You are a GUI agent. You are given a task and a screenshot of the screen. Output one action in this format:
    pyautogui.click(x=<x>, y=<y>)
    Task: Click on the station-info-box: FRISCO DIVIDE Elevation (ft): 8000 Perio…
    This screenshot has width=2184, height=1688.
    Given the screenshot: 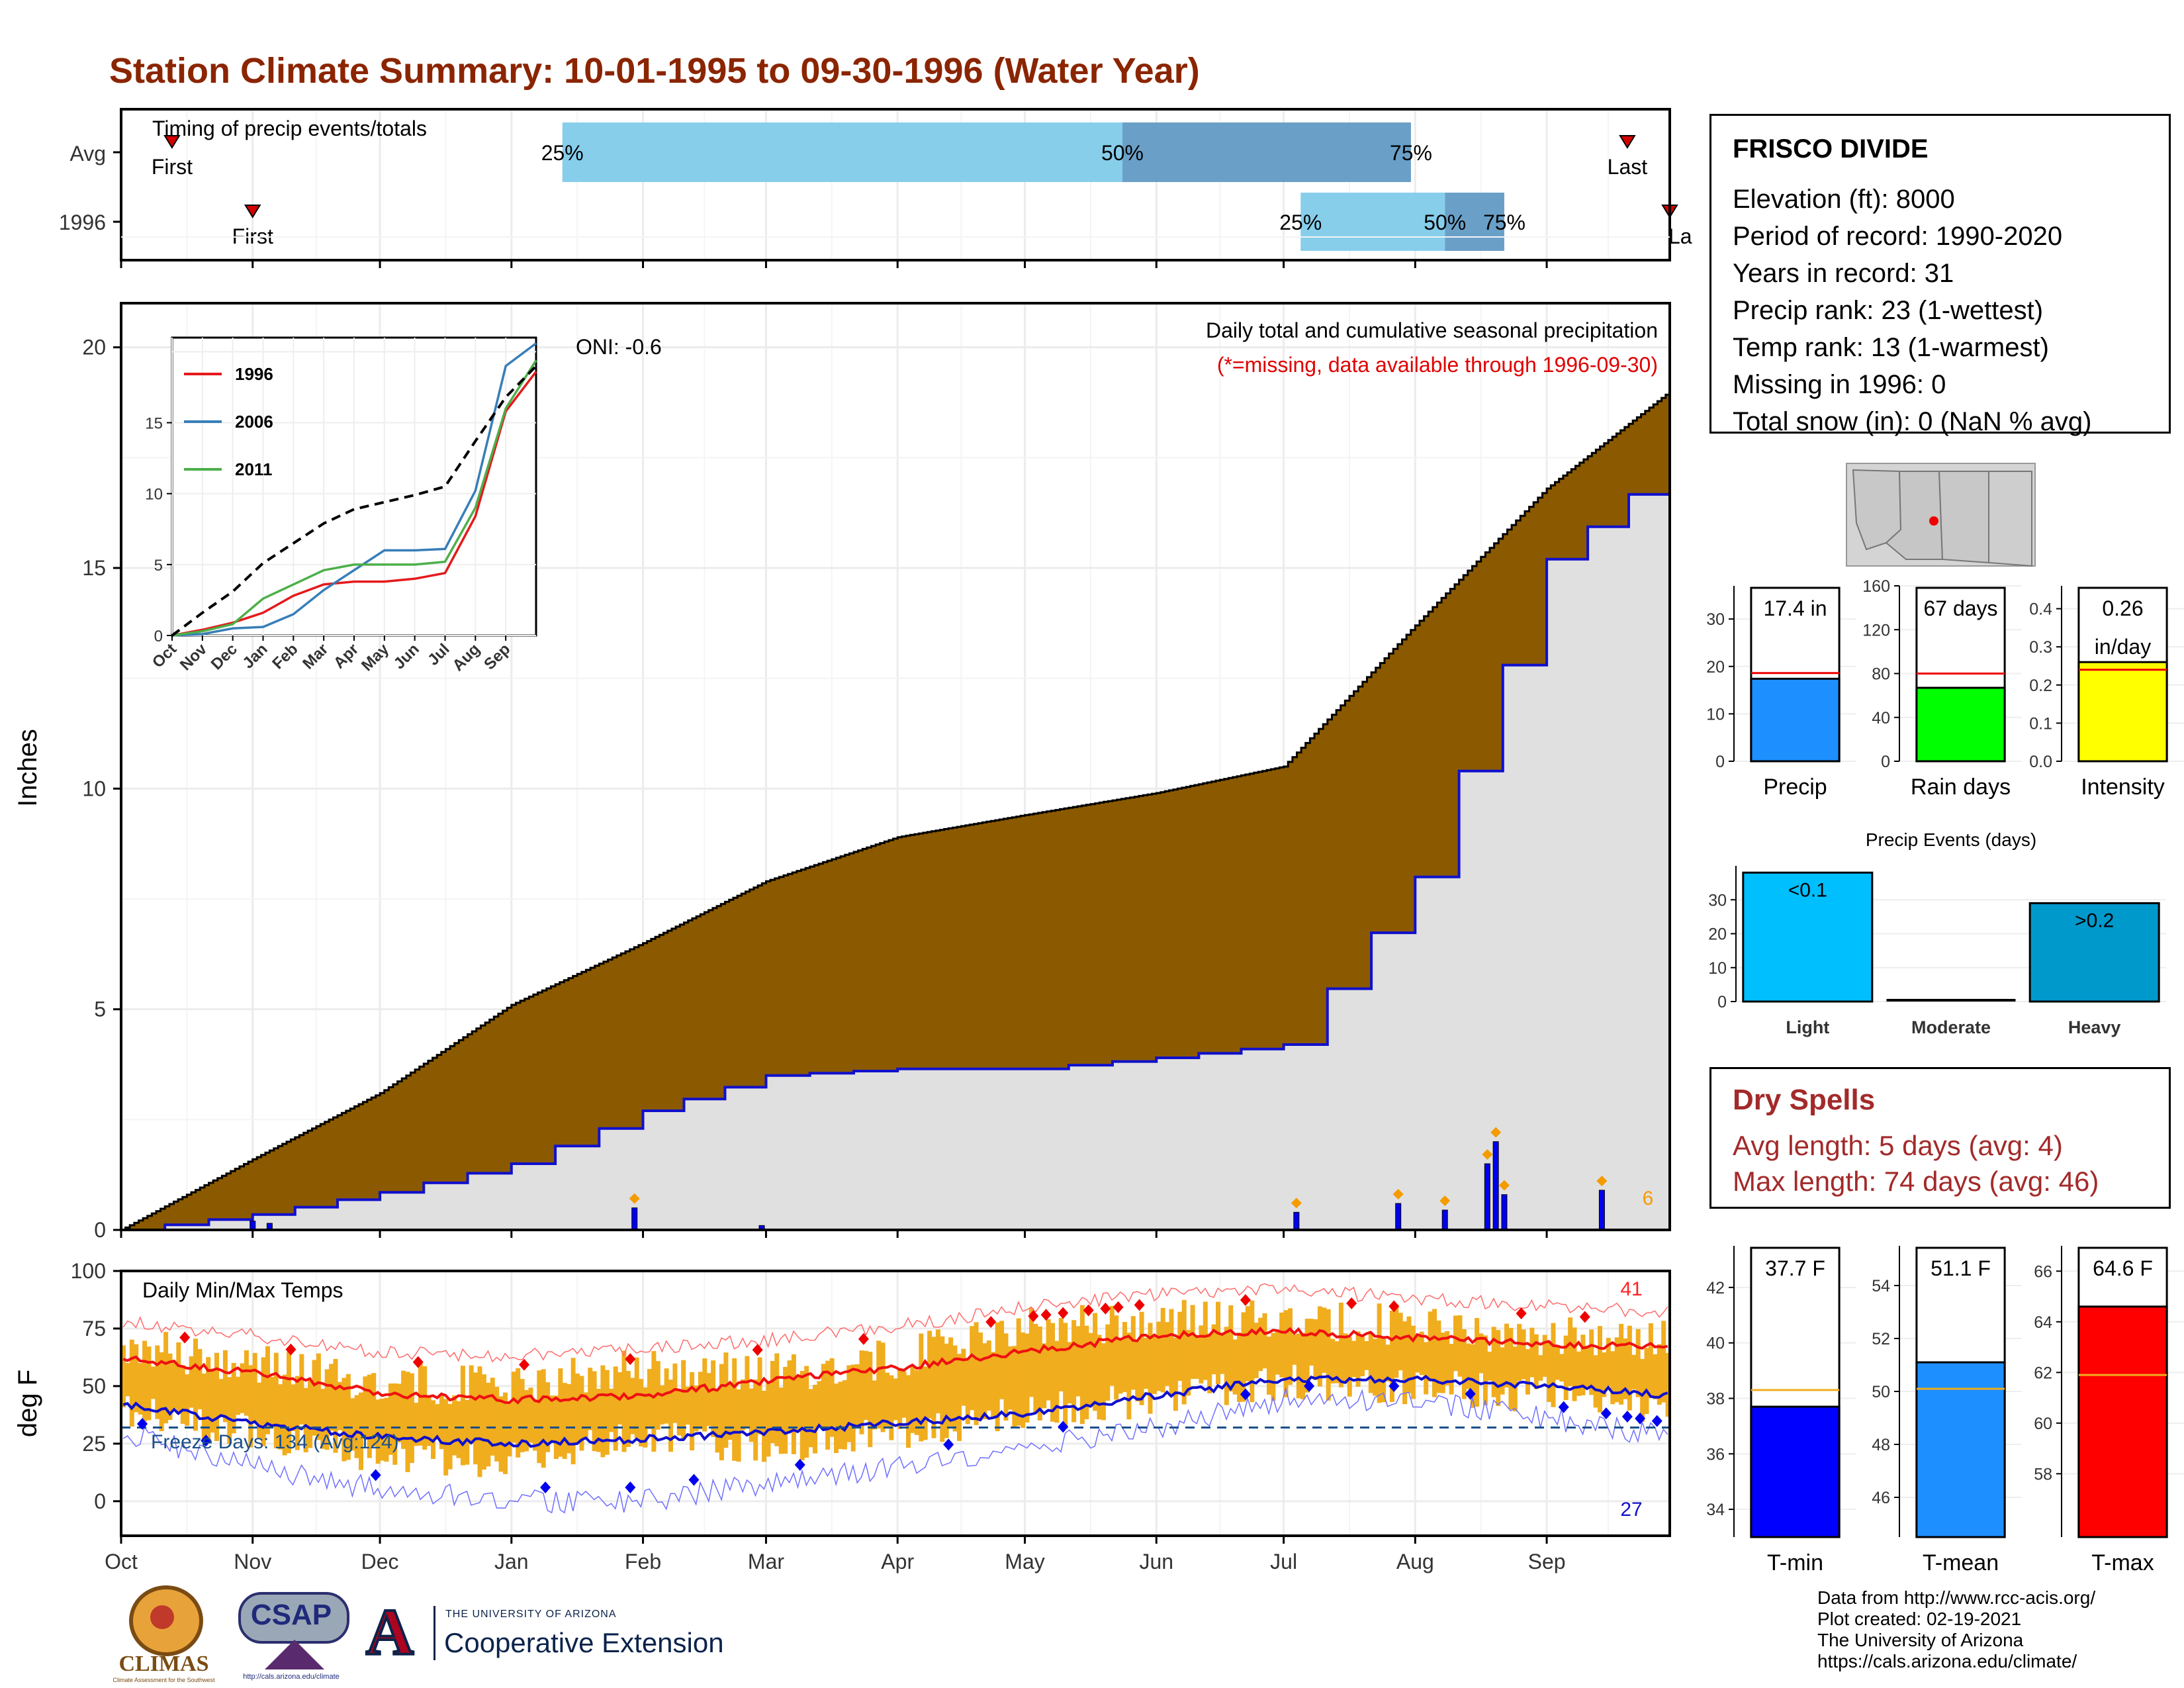 What is the action you would take?
    pyautogui.click(x=1940, y=275)
    